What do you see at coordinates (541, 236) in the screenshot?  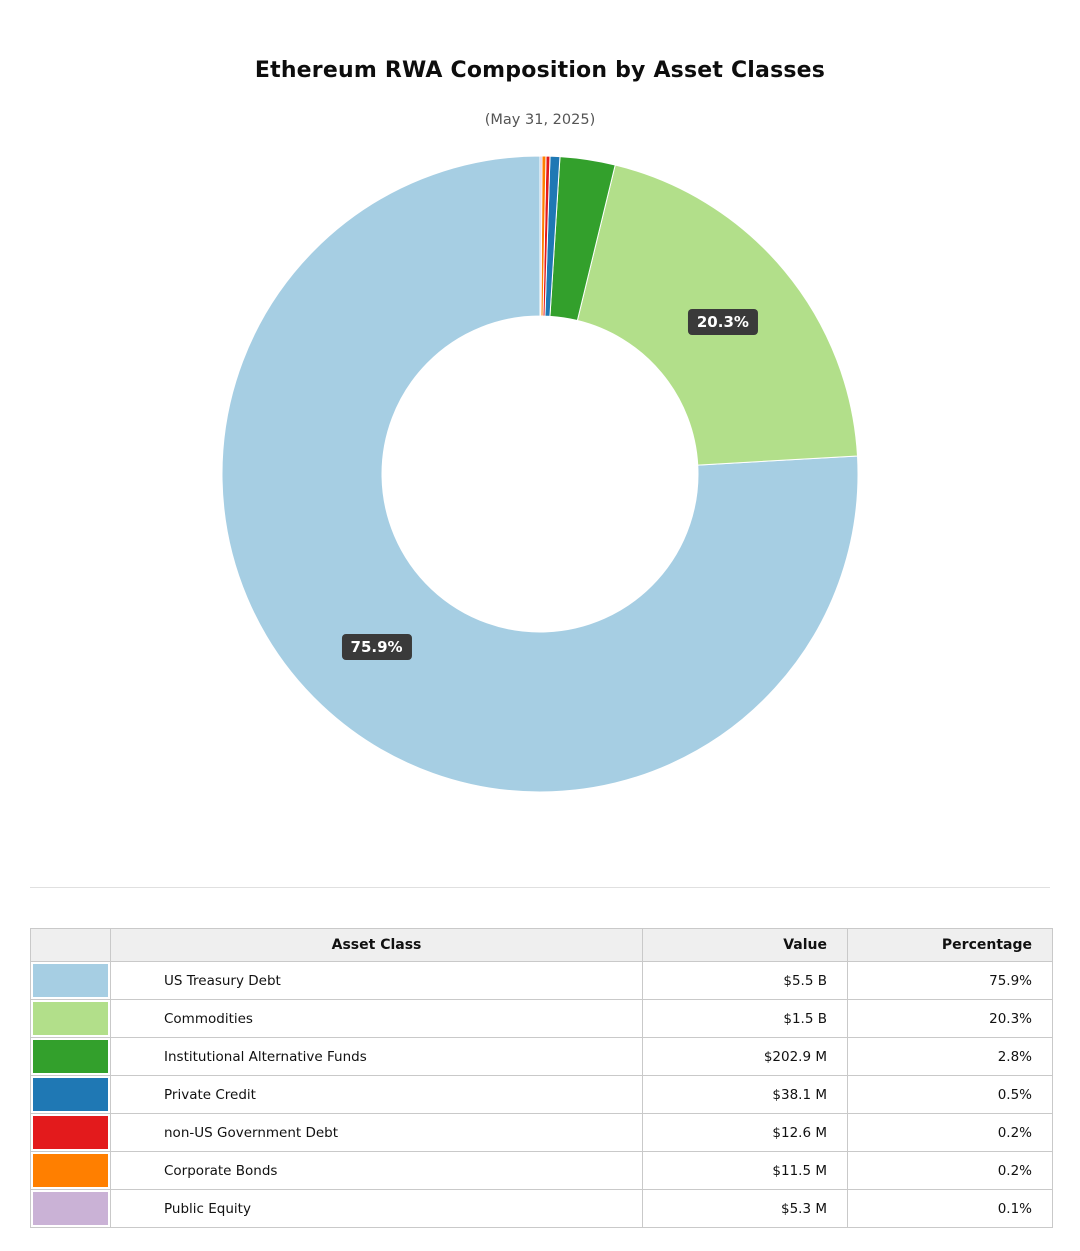 I see `pie-slice-public-equity` at bounding box center [541, 236].